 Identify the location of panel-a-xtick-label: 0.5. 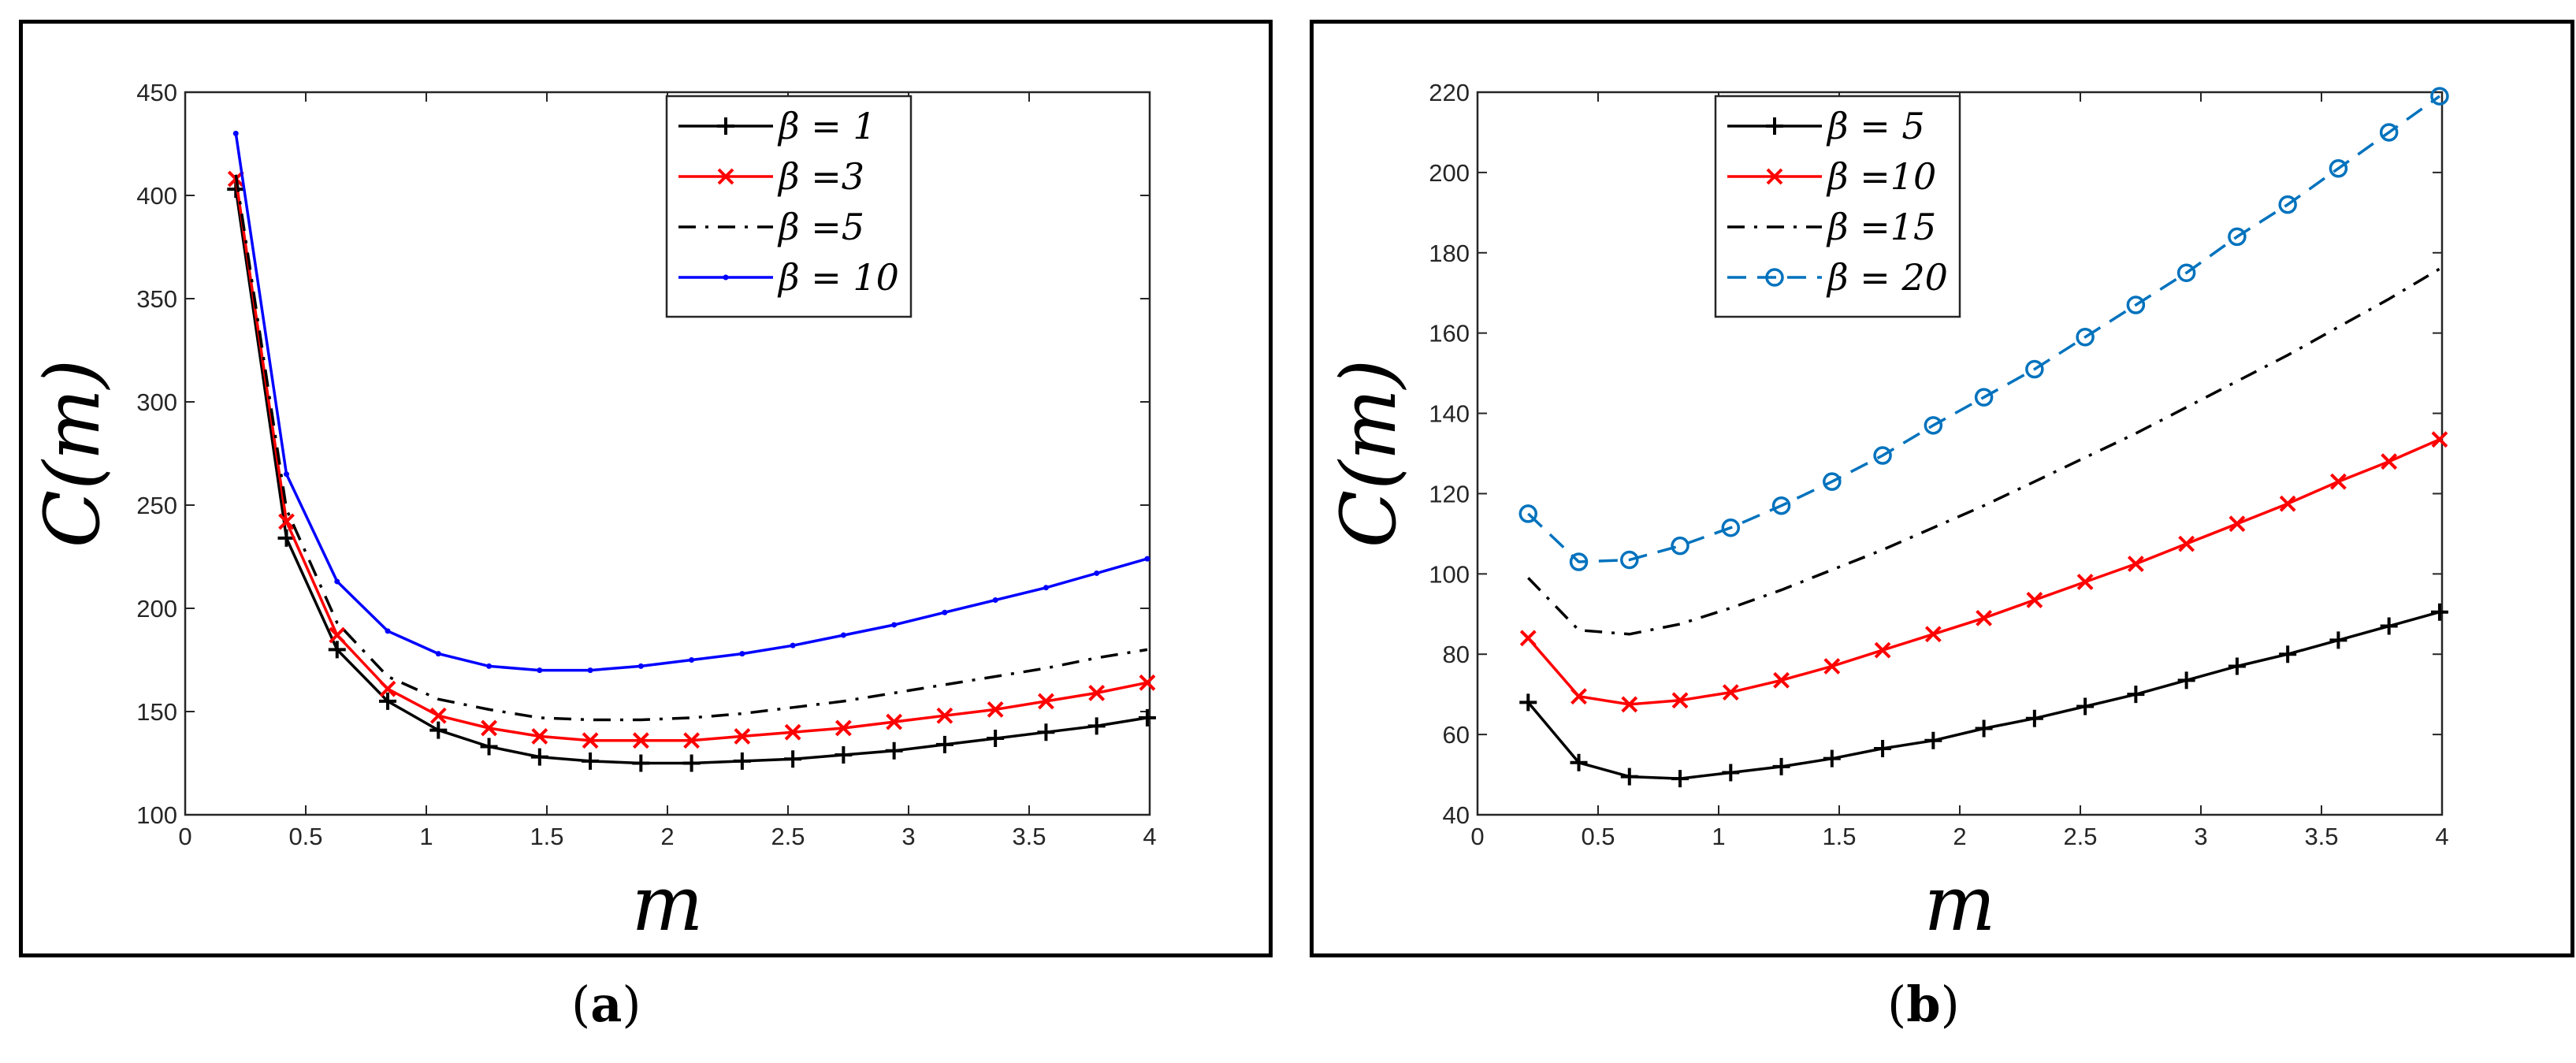
(305, 836).